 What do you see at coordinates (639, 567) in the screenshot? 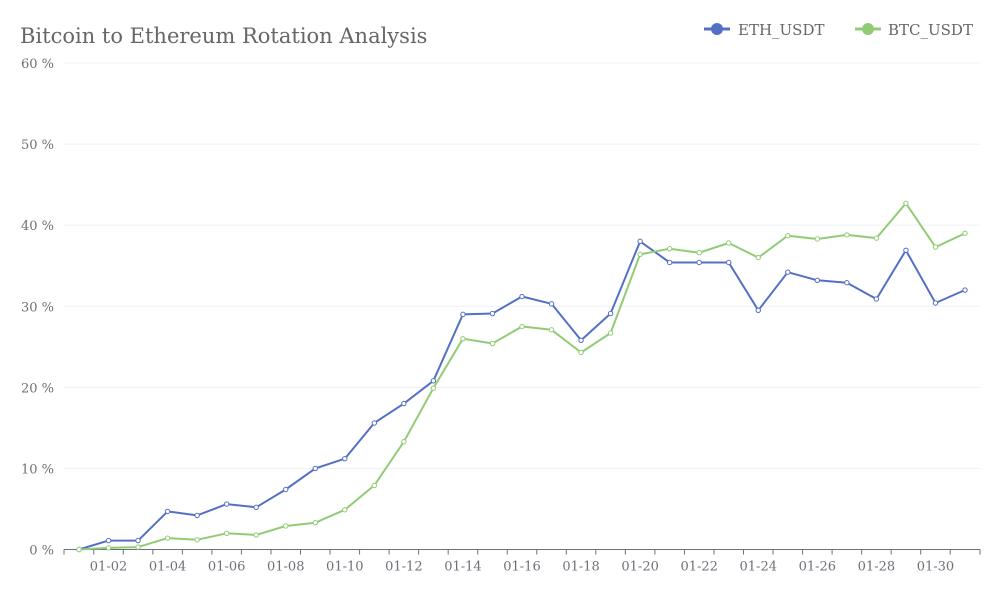
I see `x-tick-label: 01-20` at bounding box center [639, 567].